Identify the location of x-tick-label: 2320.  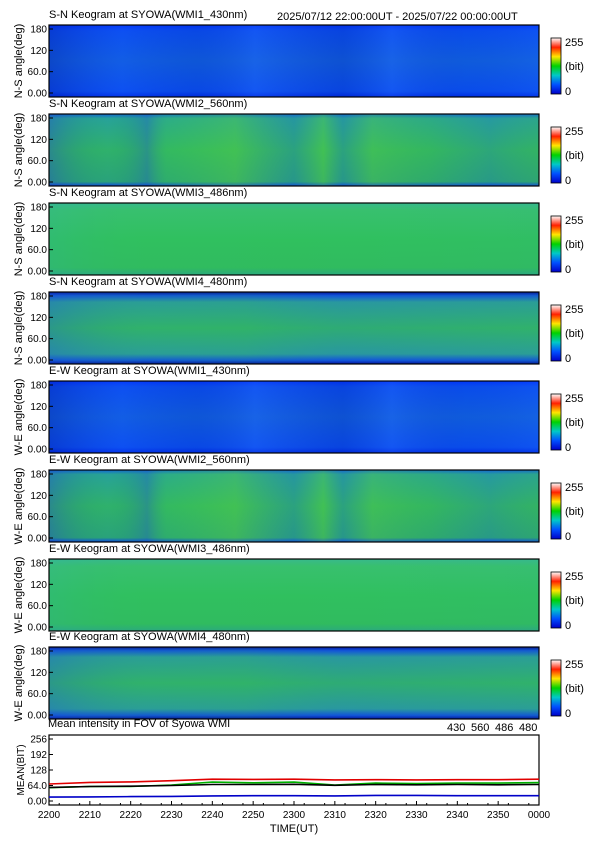
(376, 815).